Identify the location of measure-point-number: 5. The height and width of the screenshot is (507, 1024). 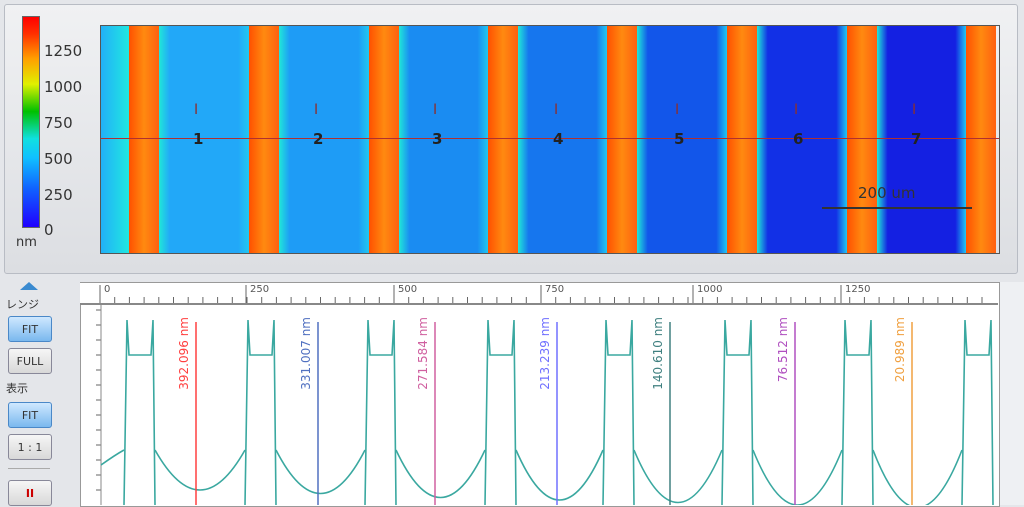
(679, 139).